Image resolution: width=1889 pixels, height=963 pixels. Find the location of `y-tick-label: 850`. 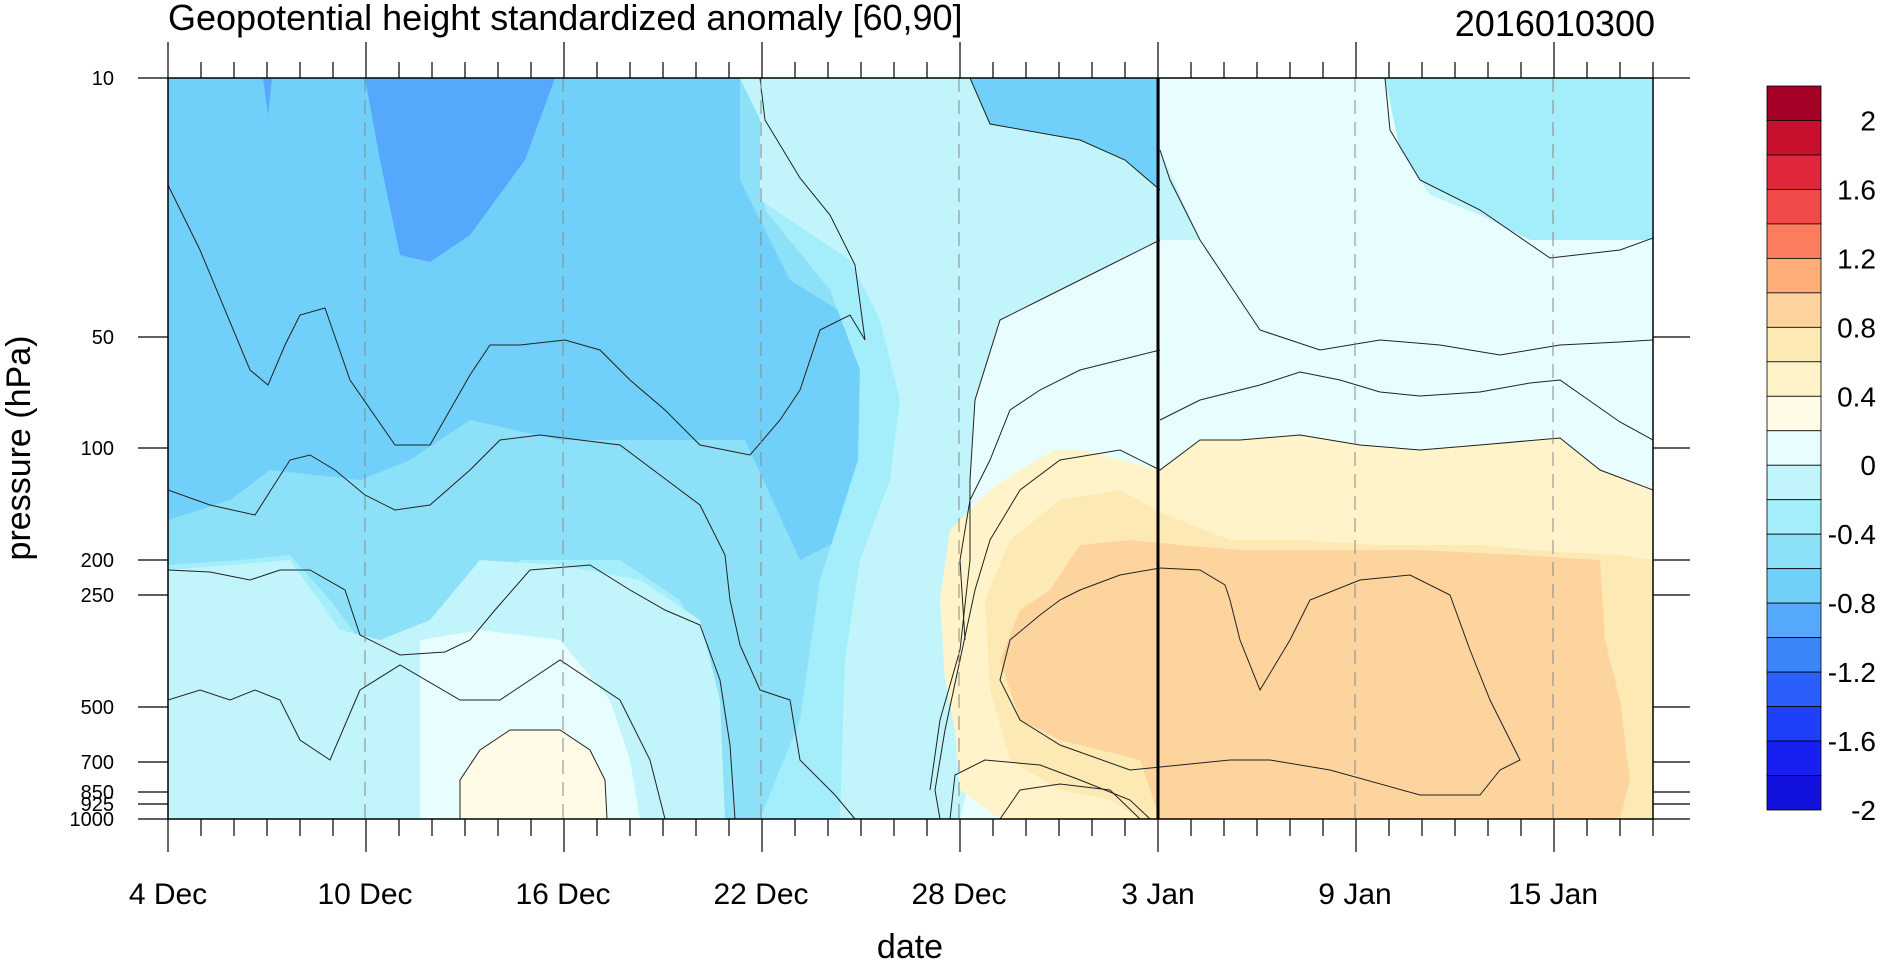

y-tick-label: 850 is located at coordinates (97, 793).